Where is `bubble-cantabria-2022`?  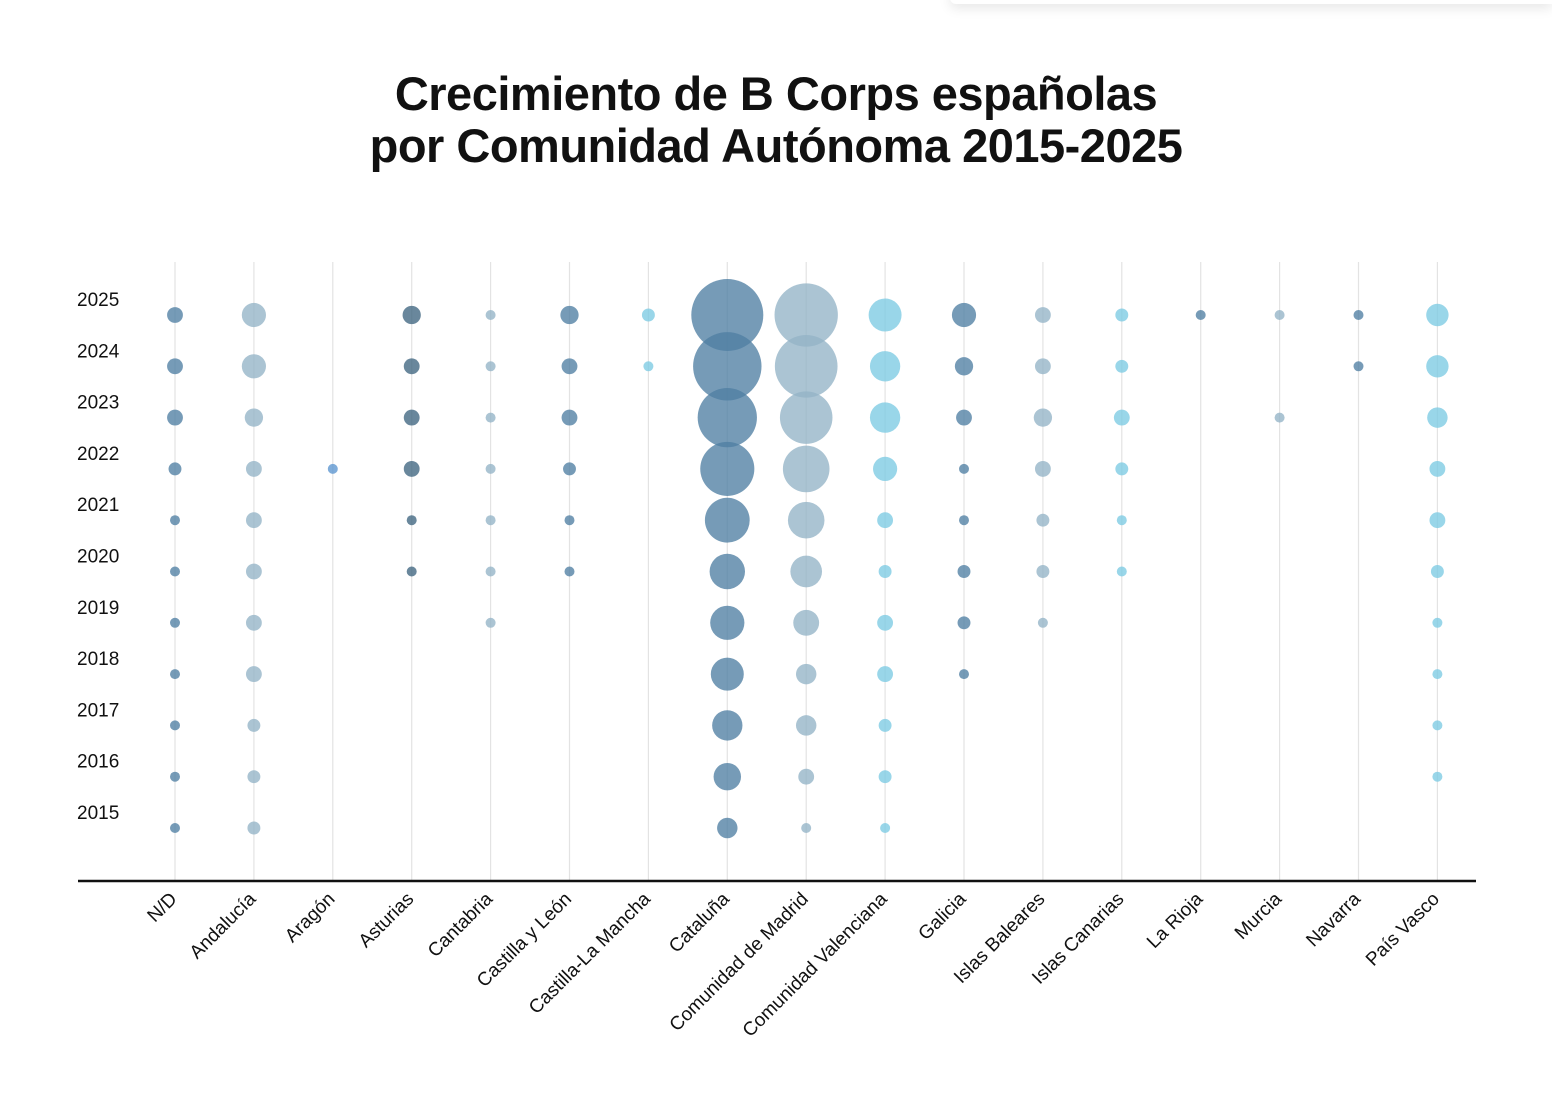
bubble-cantabria-2022 is located at coordinates (490, 468).